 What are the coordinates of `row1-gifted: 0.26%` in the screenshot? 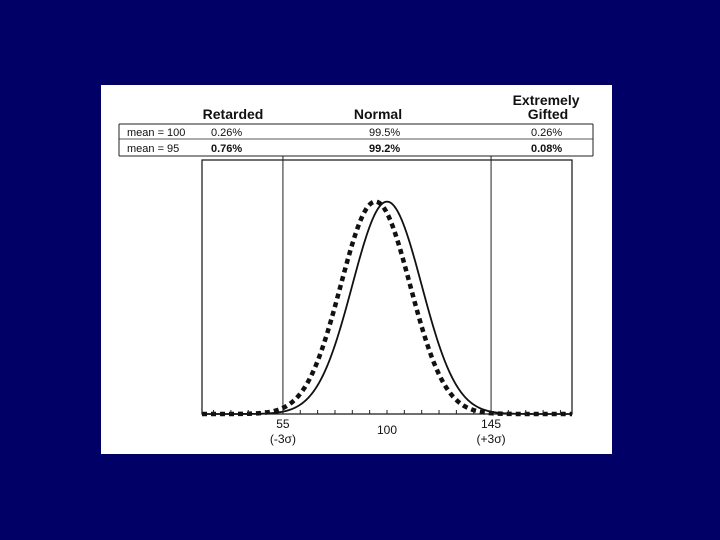 It's located at (546, 133).